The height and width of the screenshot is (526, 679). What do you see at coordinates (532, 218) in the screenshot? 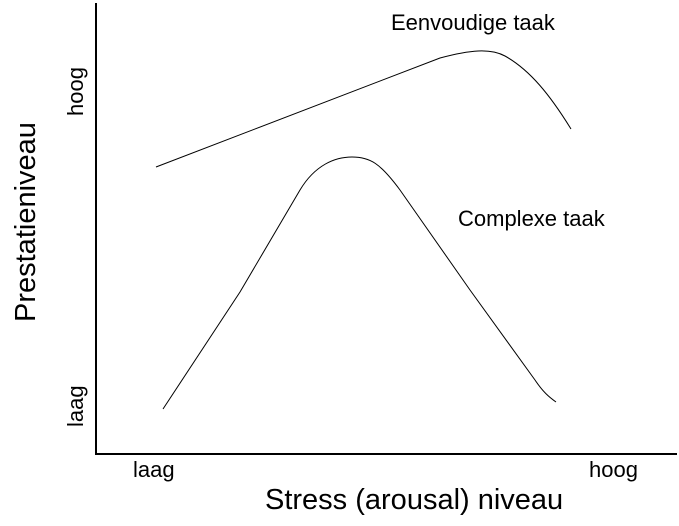
I see `complex-task-label: Complexe taak` at bounding box center [532, 218].